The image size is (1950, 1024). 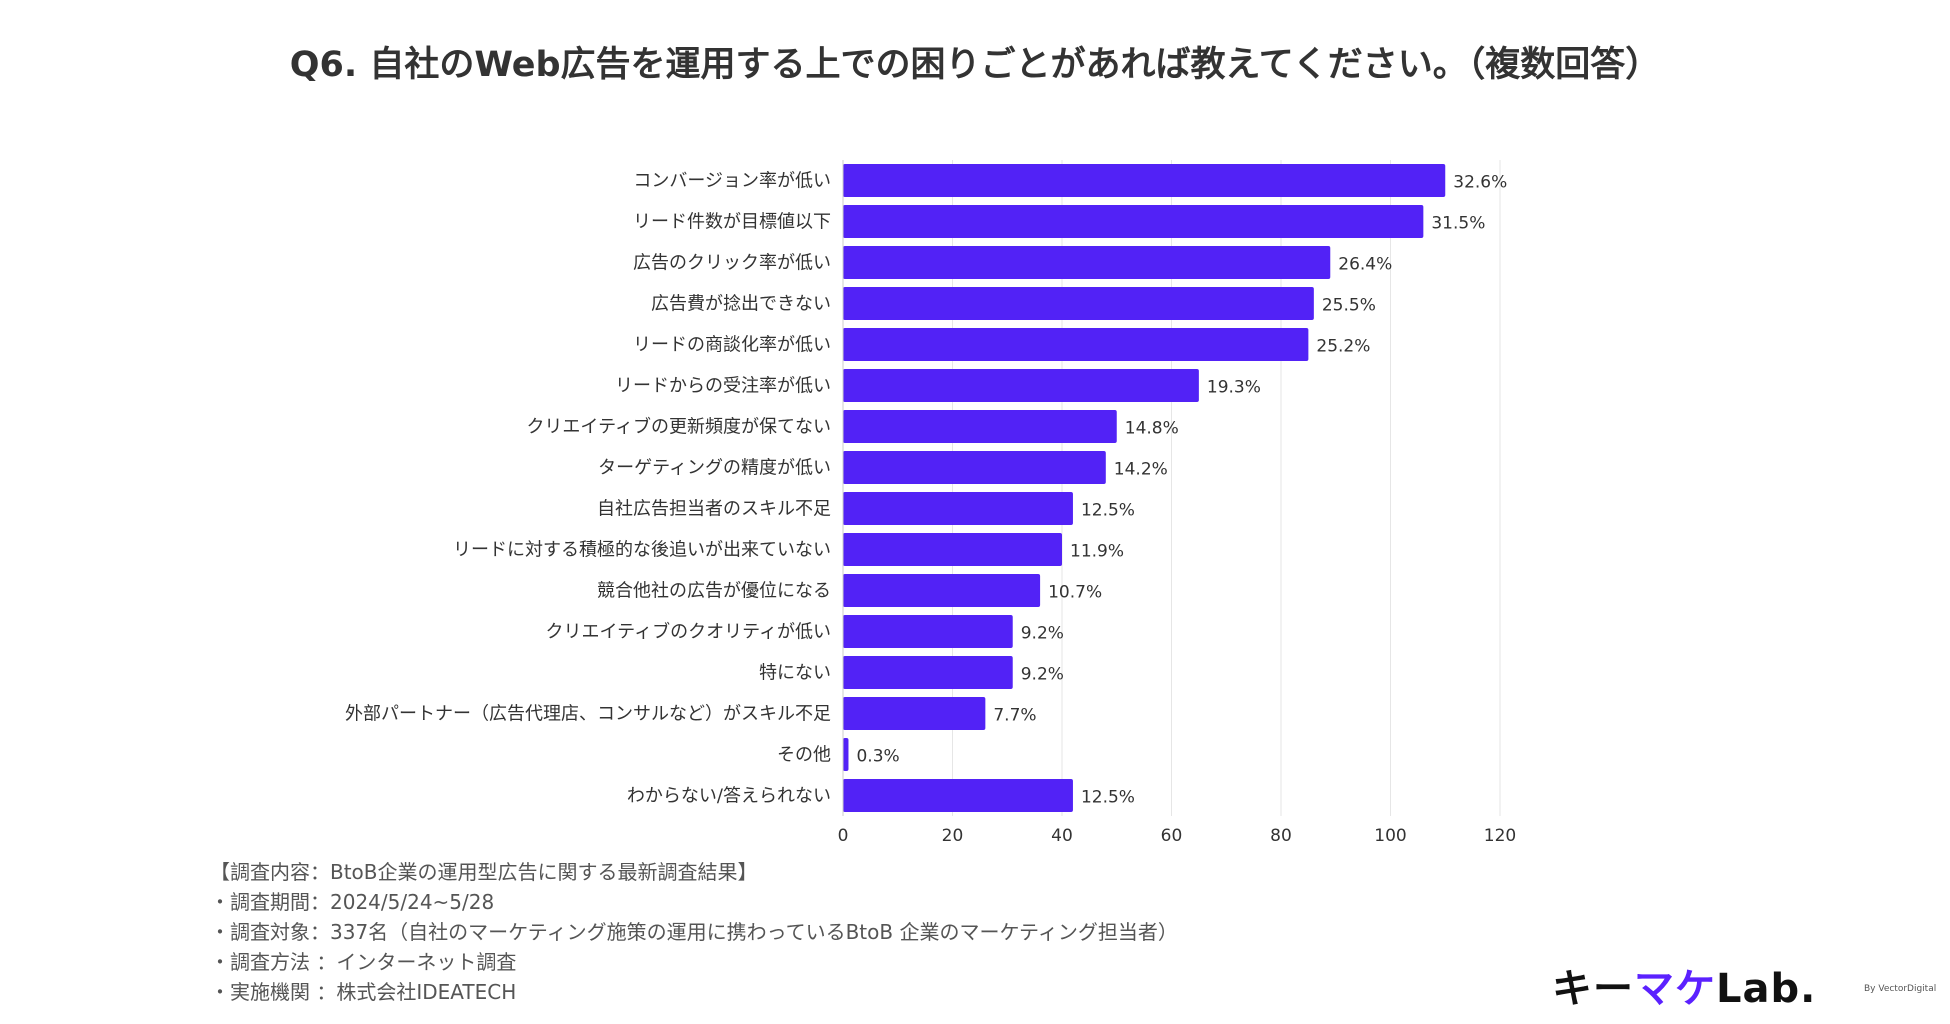 I want to click on category-label-3: 広告のクリック率が低い, so click(x=732, y=263).